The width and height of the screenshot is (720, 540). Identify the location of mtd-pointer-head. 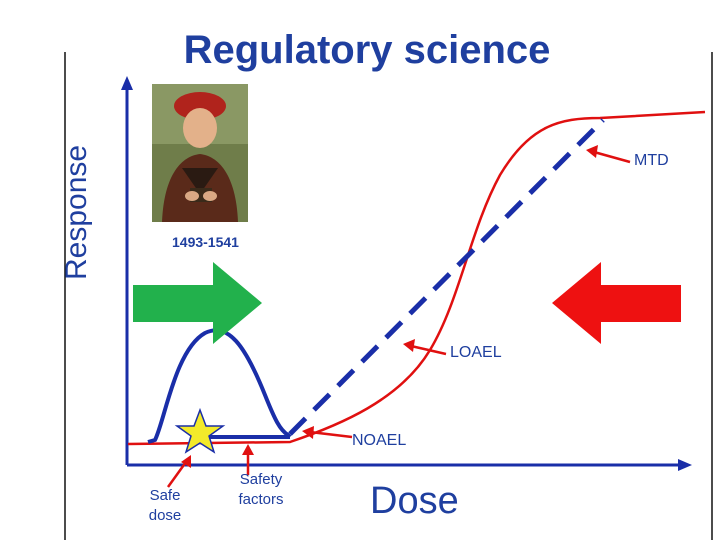
(592, 151).